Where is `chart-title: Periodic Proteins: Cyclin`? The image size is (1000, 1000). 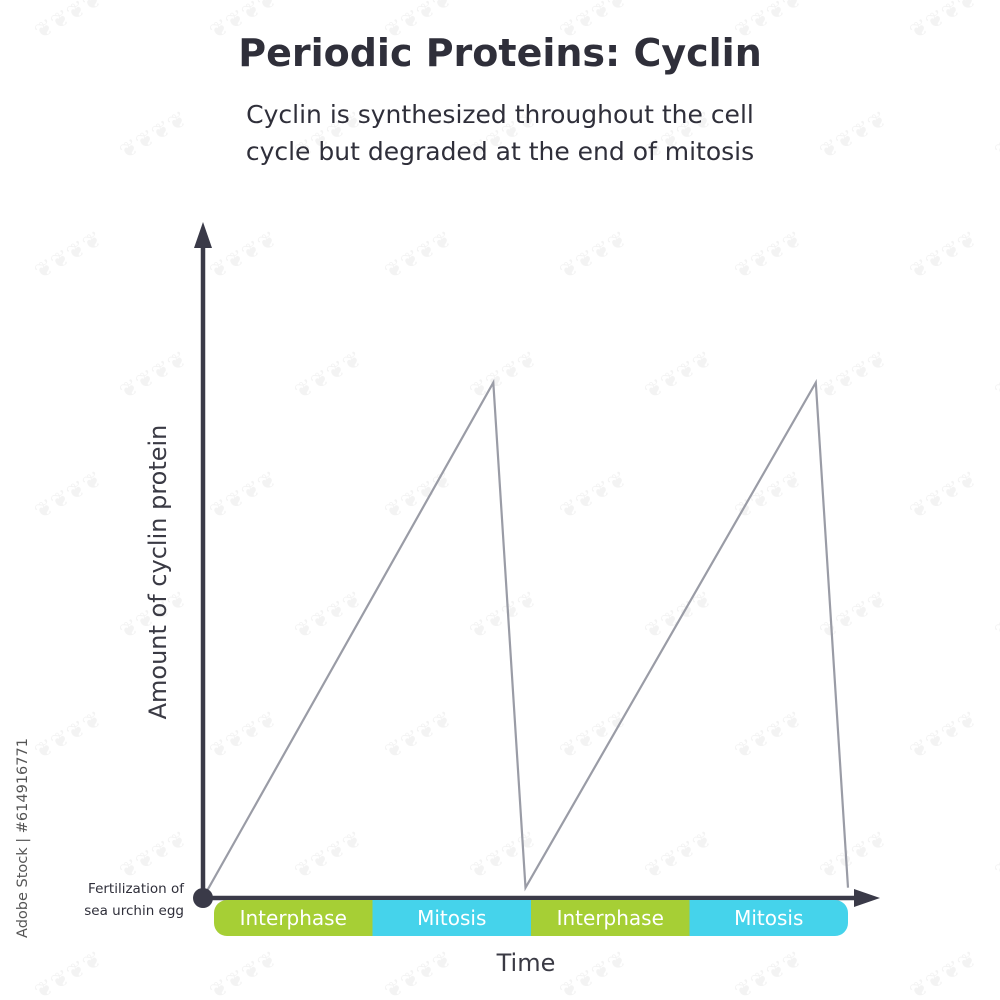
chart-title: Periodic Proteins: Cyclin is located at coordinates (500, 53).